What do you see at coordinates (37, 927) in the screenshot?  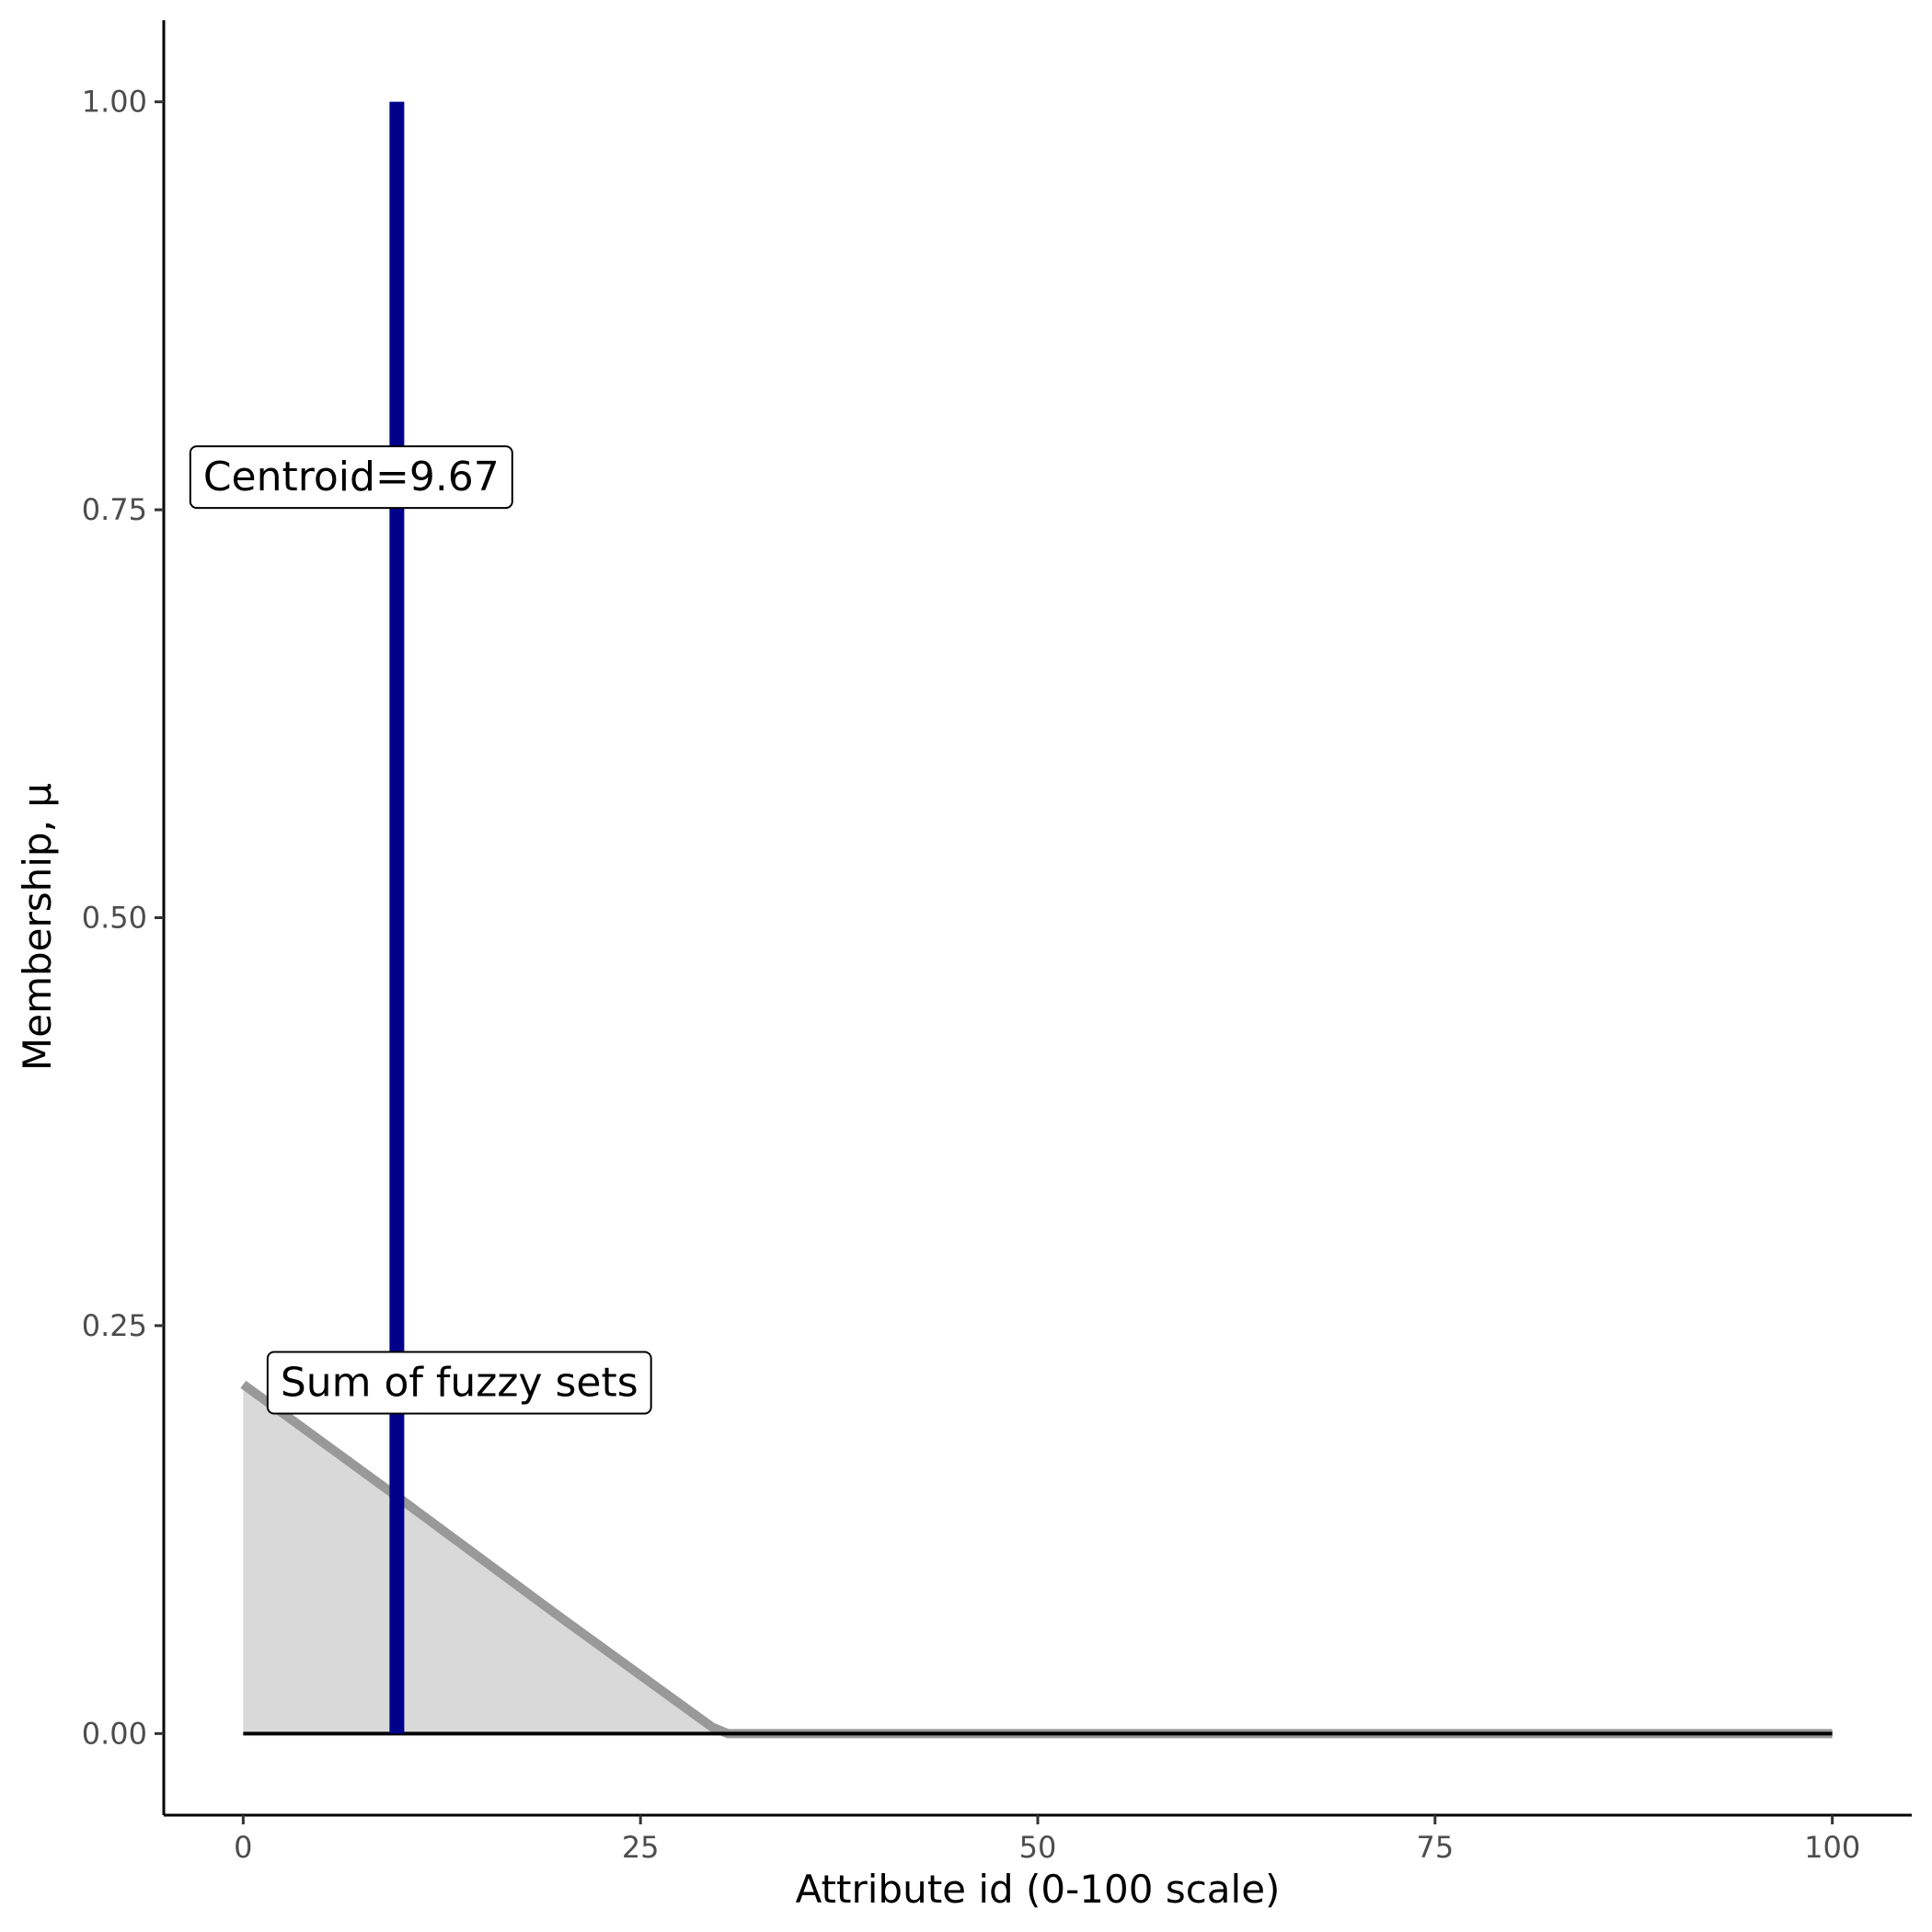 I see `y-axis-title: Membership, μ` at bounding box center [37, 927].